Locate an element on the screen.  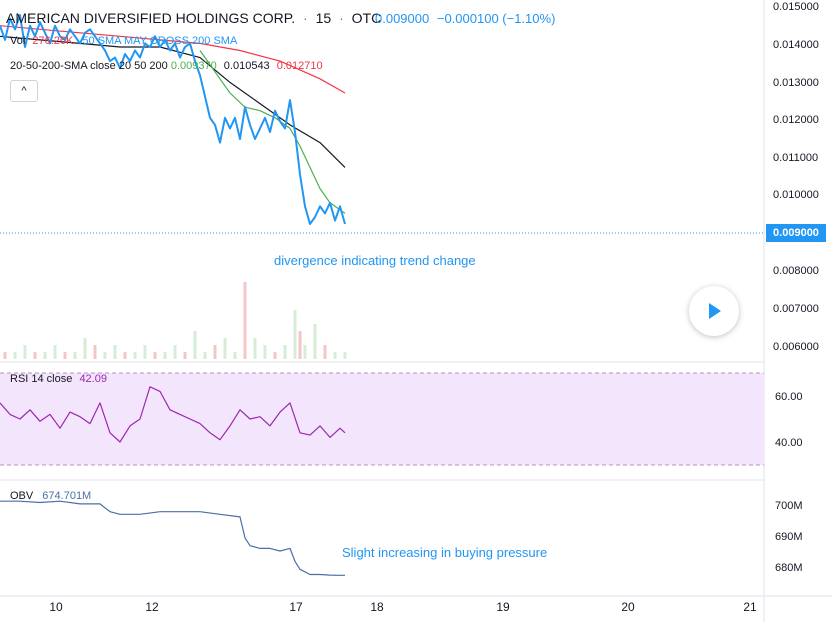
obv-legend: OBV 674.701M is located at coordinates (50, 496).